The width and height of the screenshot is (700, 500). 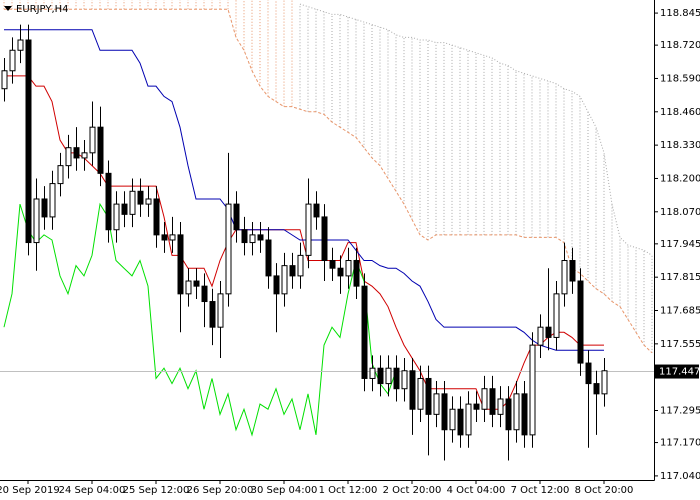 What do you see at coordinates (680, 476) in the screenshot?
I see `y-tick-label: 117.040` at bounding box center [680, 476].